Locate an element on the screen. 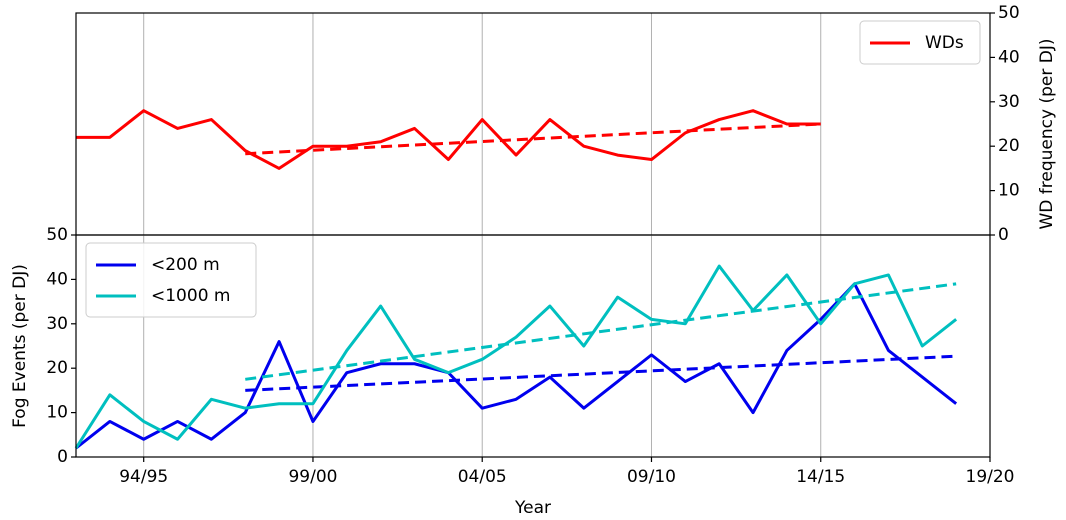 This screenshot has width=1066, height=520. data-line is located at coordinates (448, 139).